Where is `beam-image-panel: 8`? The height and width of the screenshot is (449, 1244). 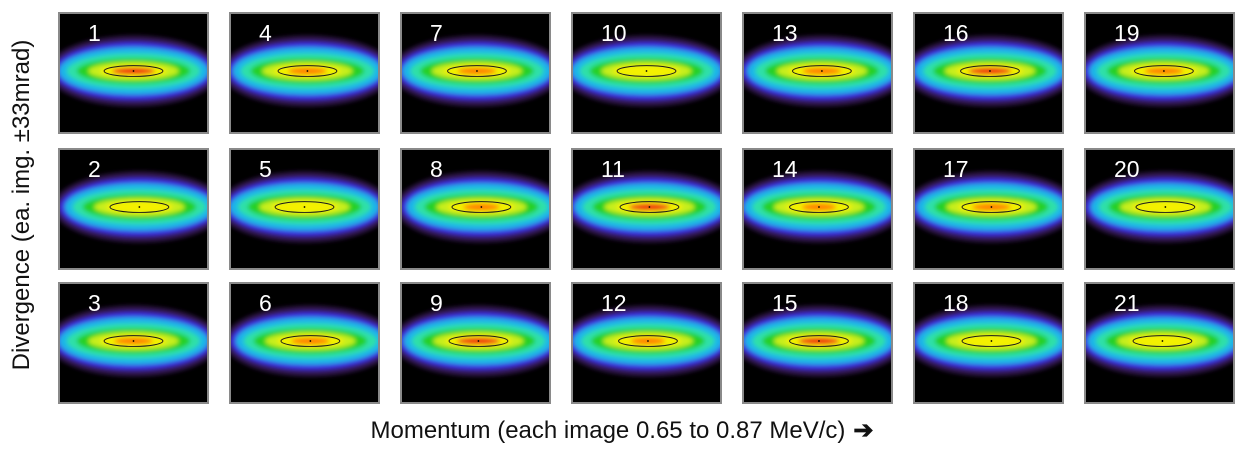 beam-image-panel: 8 is located at coordinates (475, 209).